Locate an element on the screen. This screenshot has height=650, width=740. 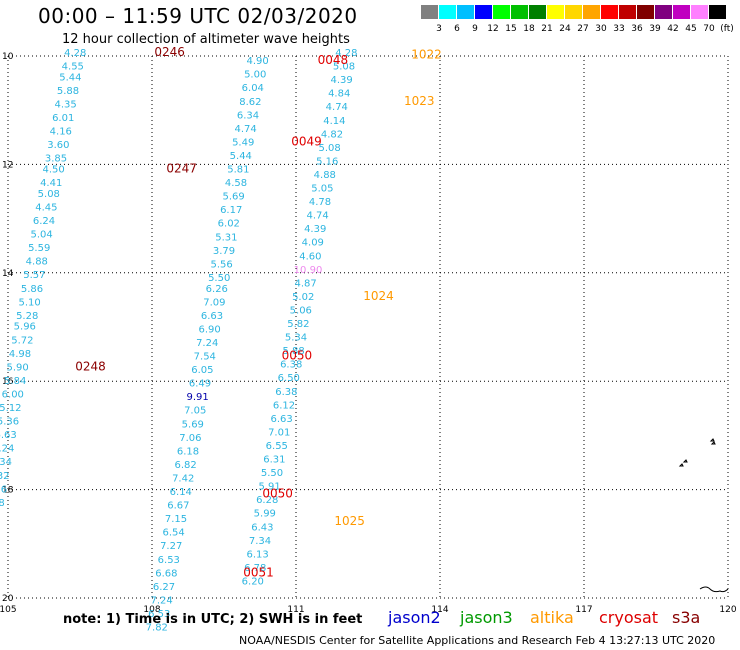
lat-tick-label: 10 is located at coordinates (8, 57).